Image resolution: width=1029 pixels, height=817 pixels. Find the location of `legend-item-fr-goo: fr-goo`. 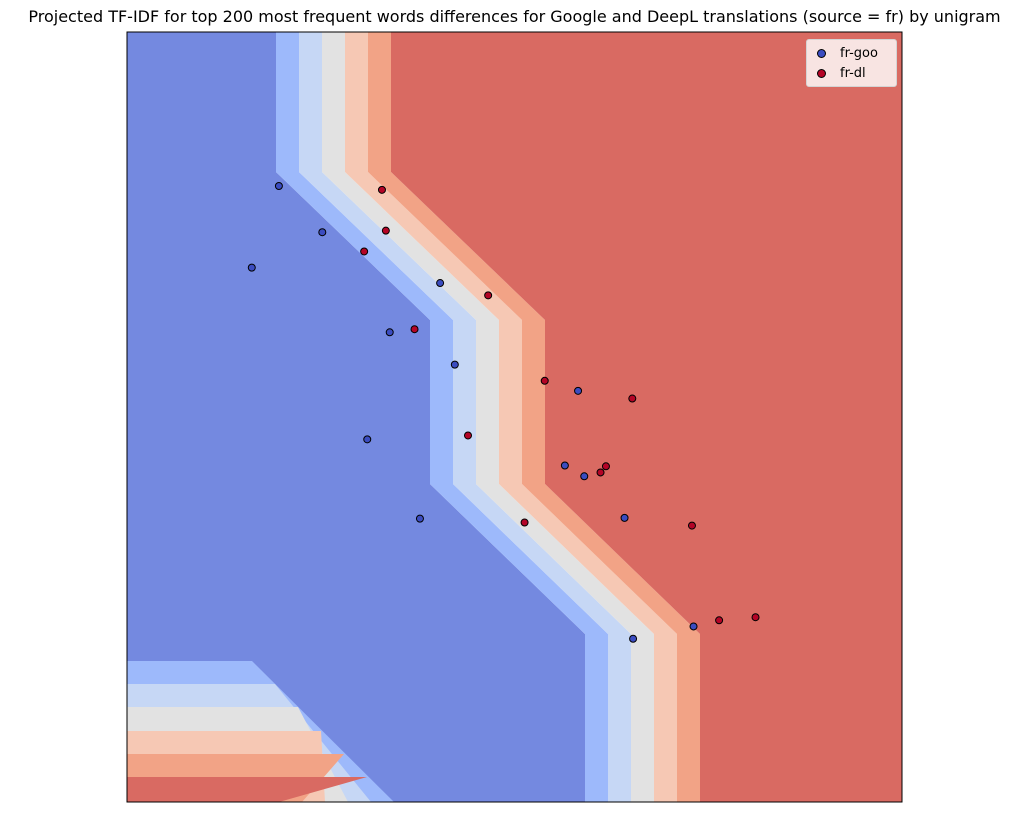

legend-item-fr-goo: fr-goo is located at coordinates (847, 53).